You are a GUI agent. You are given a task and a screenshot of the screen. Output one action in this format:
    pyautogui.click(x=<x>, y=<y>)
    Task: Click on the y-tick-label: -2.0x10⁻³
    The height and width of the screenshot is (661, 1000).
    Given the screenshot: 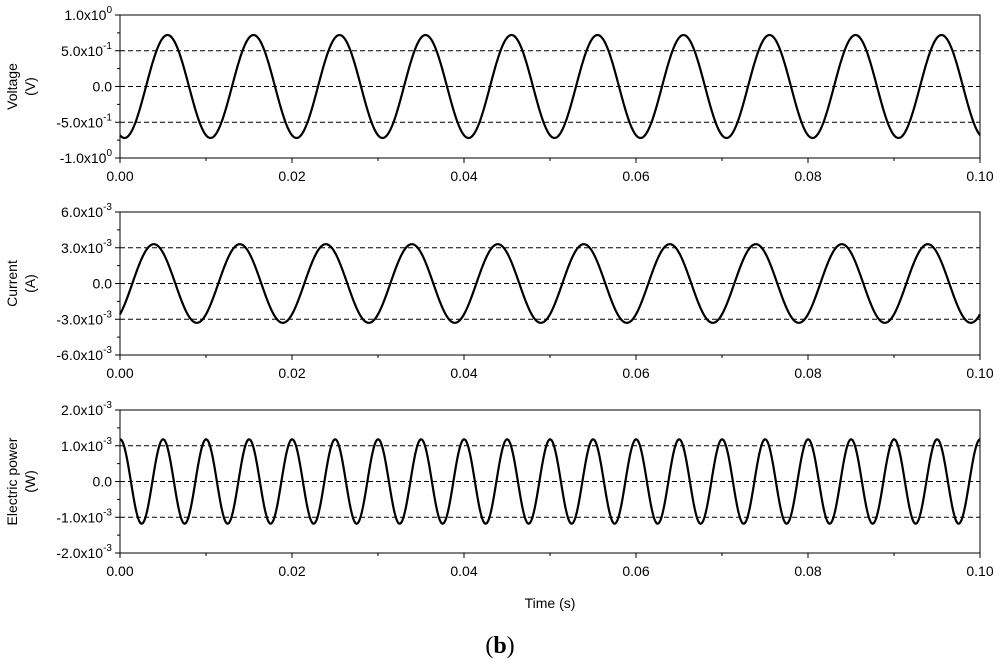 What is the action you would take?
    pyautogui.click(x=84, y=552)
    